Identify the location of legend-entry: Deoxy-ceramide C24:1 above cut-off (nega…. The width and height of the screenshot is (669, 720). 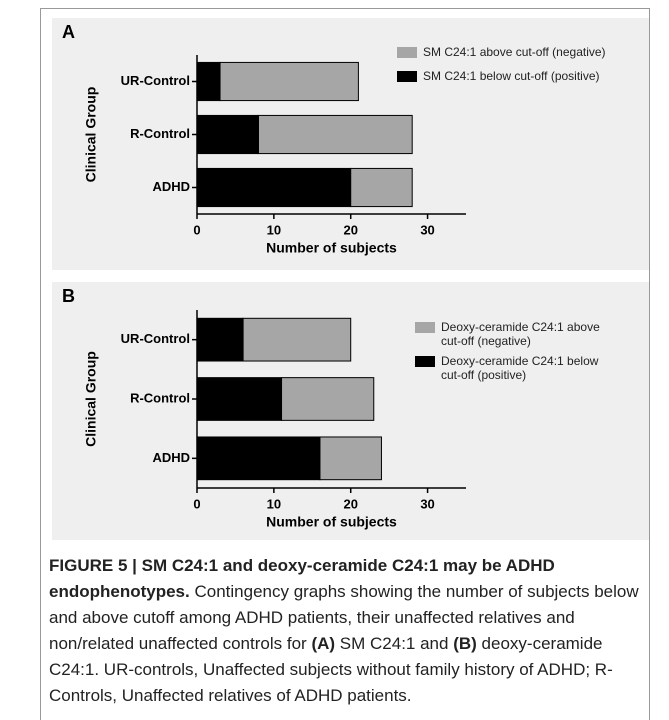
(520, 334).